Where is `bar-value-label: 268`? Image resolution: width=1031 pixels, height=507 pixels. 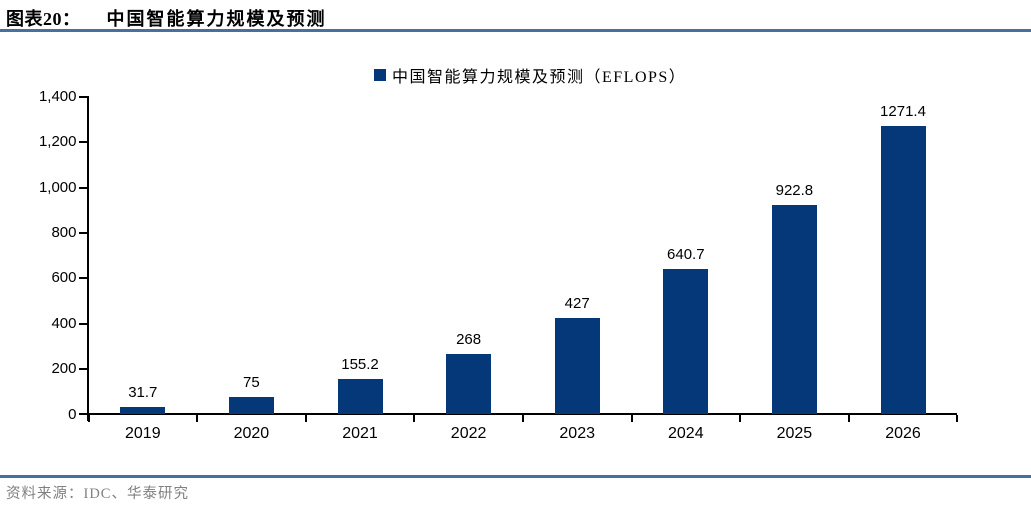 bar-value-label: 268 is located at coordinates (469, 339).